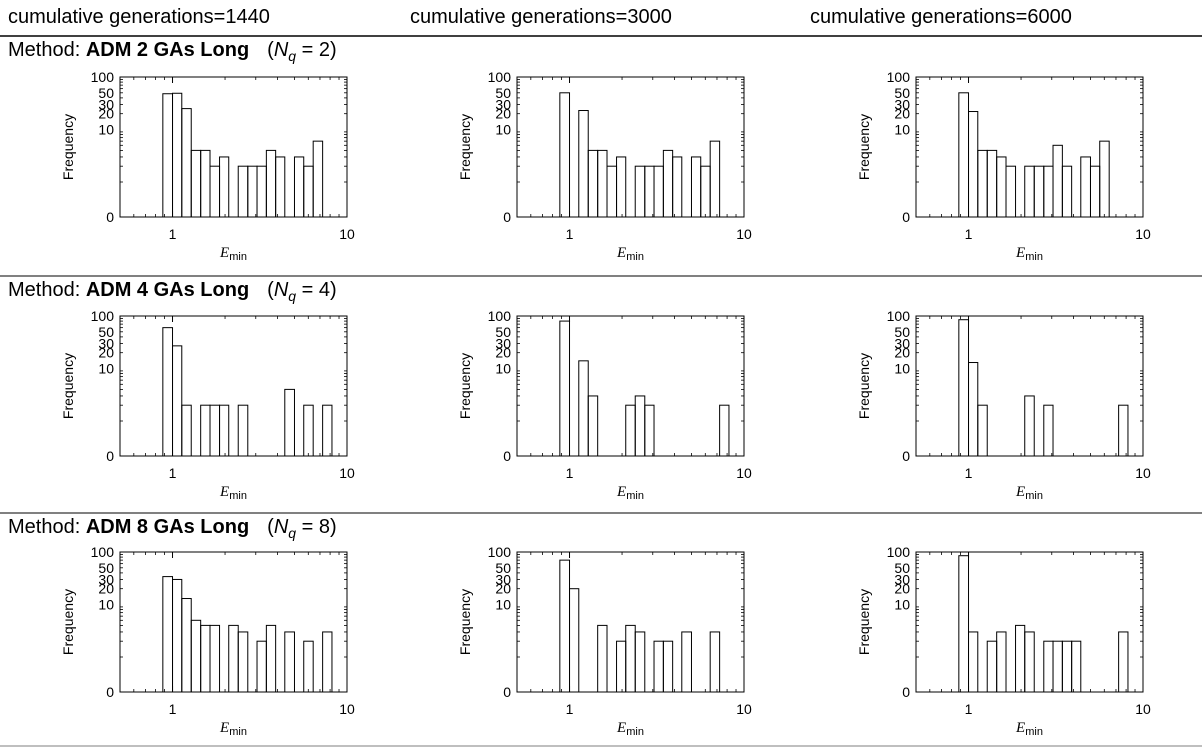 The height and width of the screenshot is (747, 1202). Describe the element at coordinates (281, 527) in the screenshot. I see `nq-symbol: N` at that location.